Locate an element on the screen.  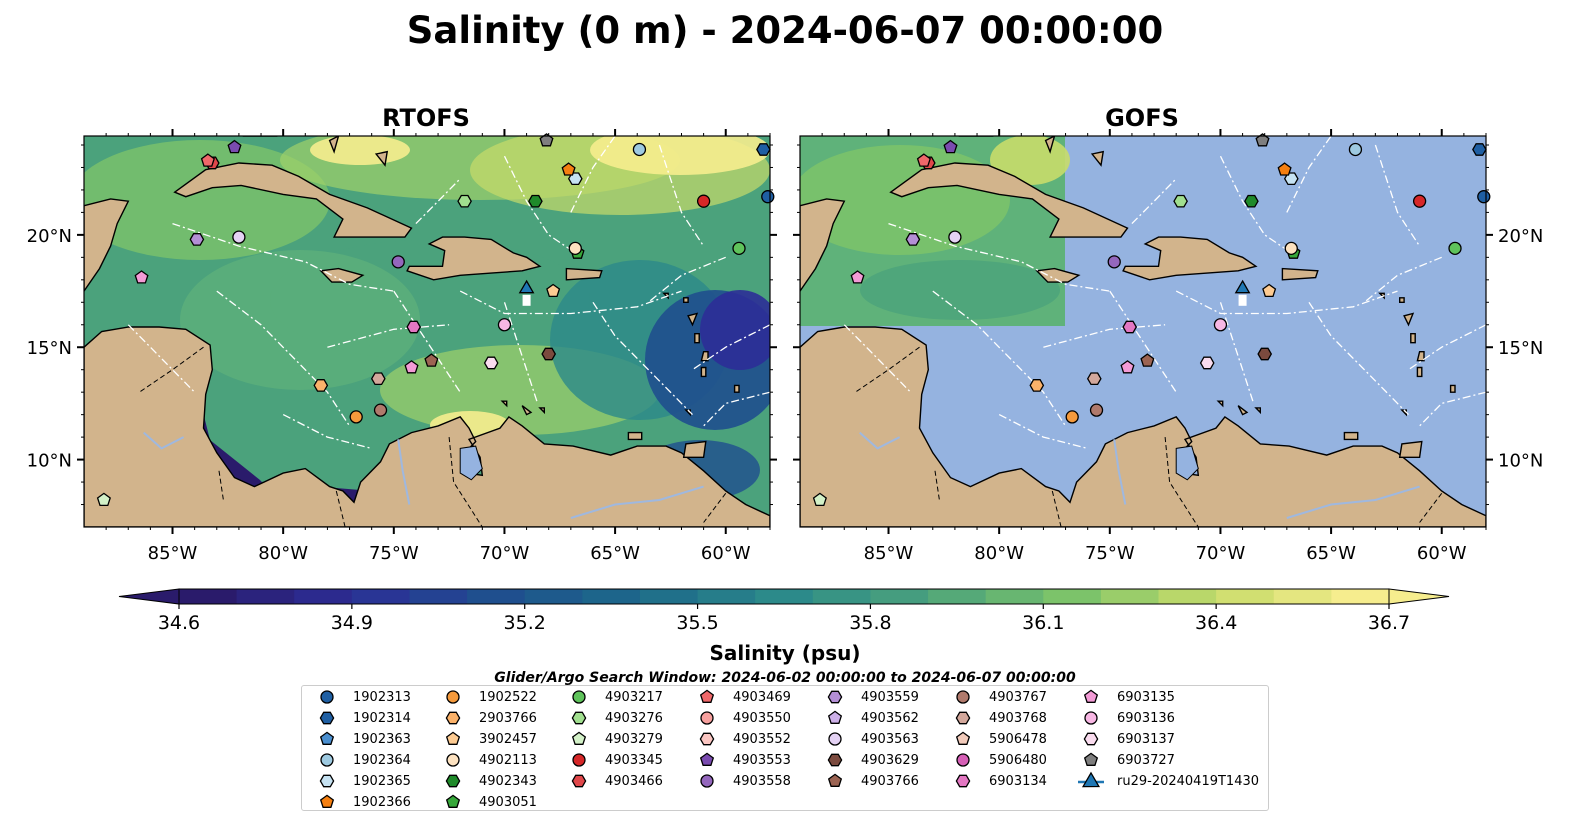
legend-label: 4903279 is located at coordinates (634, 739).